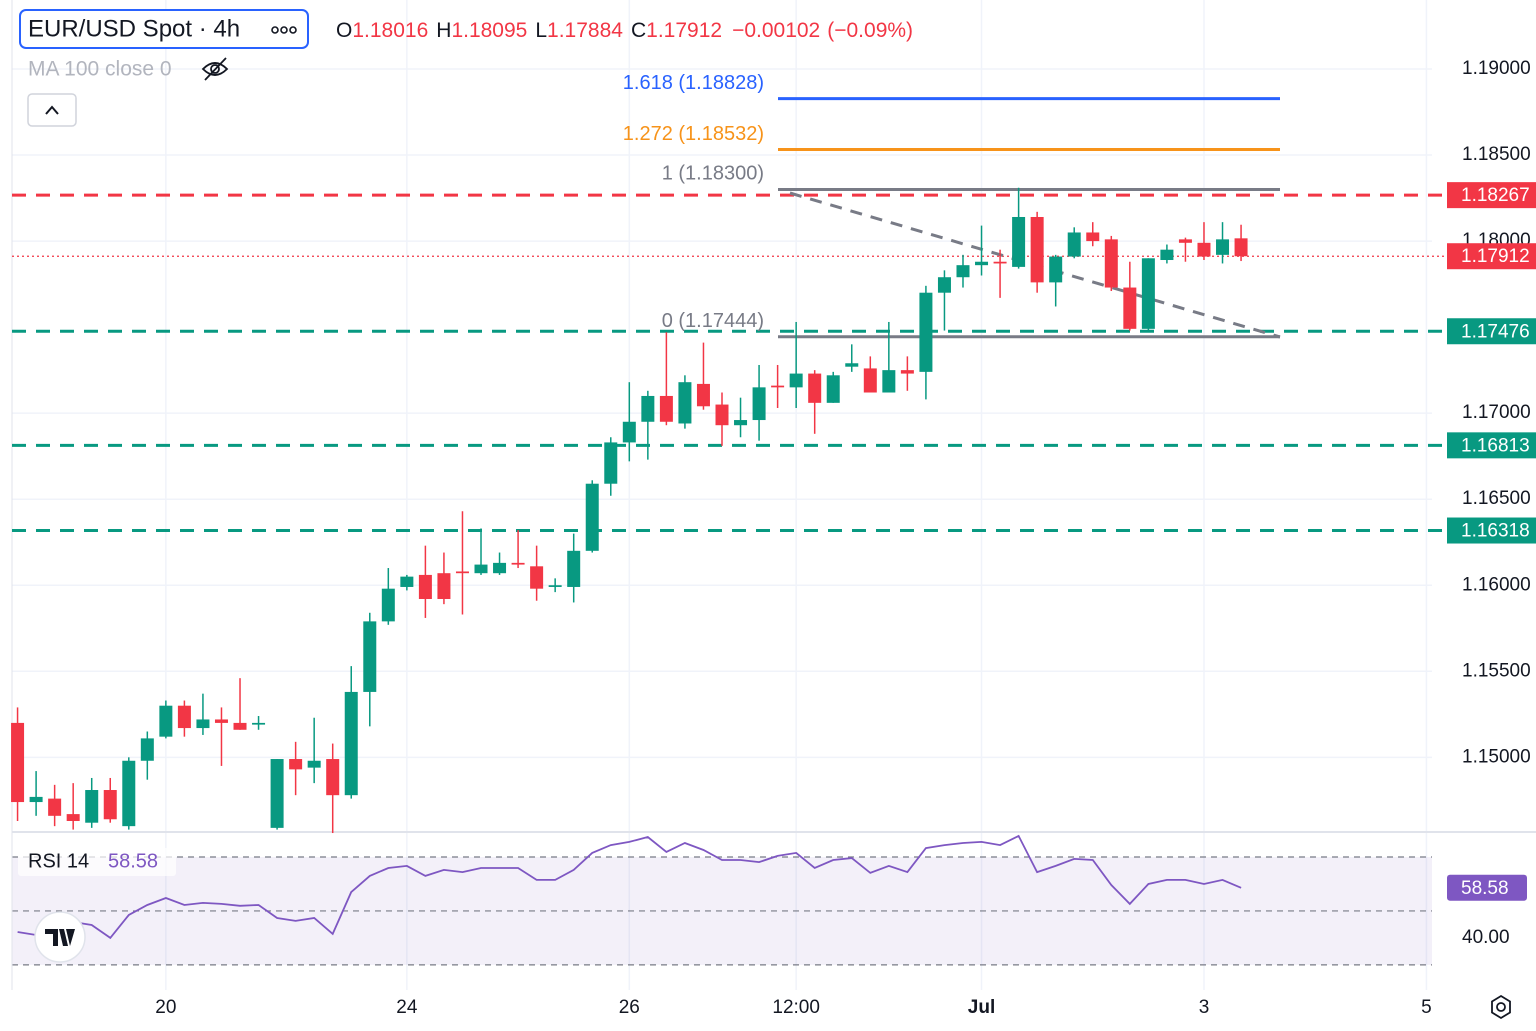 The image size is (1536, 1031). What do you see at coordinates (1501, 1007) in the screenshot?
I see `settings-icon` at bounding box center [1501, 1007].